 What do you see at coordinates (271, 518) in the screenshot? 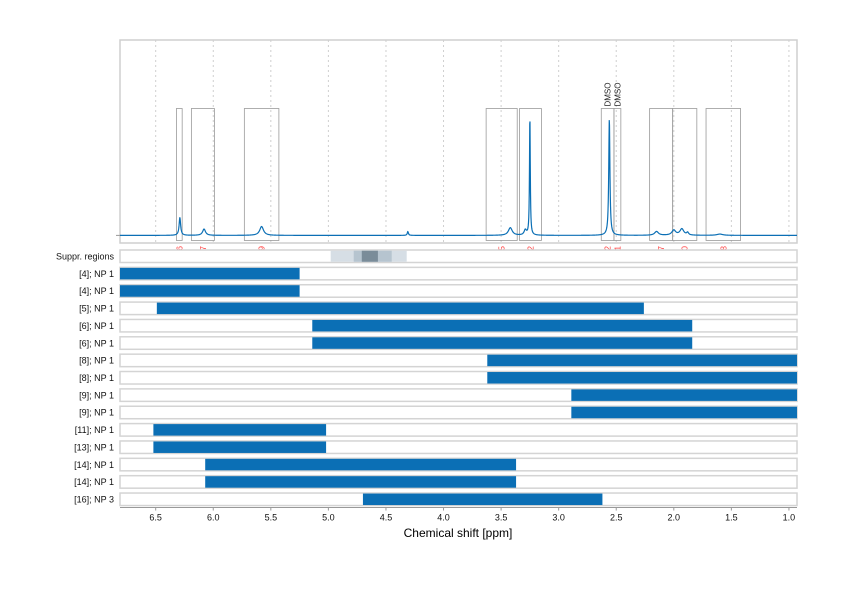
I see `x-tick-label: 5.5` at bounding box center [271, 518].